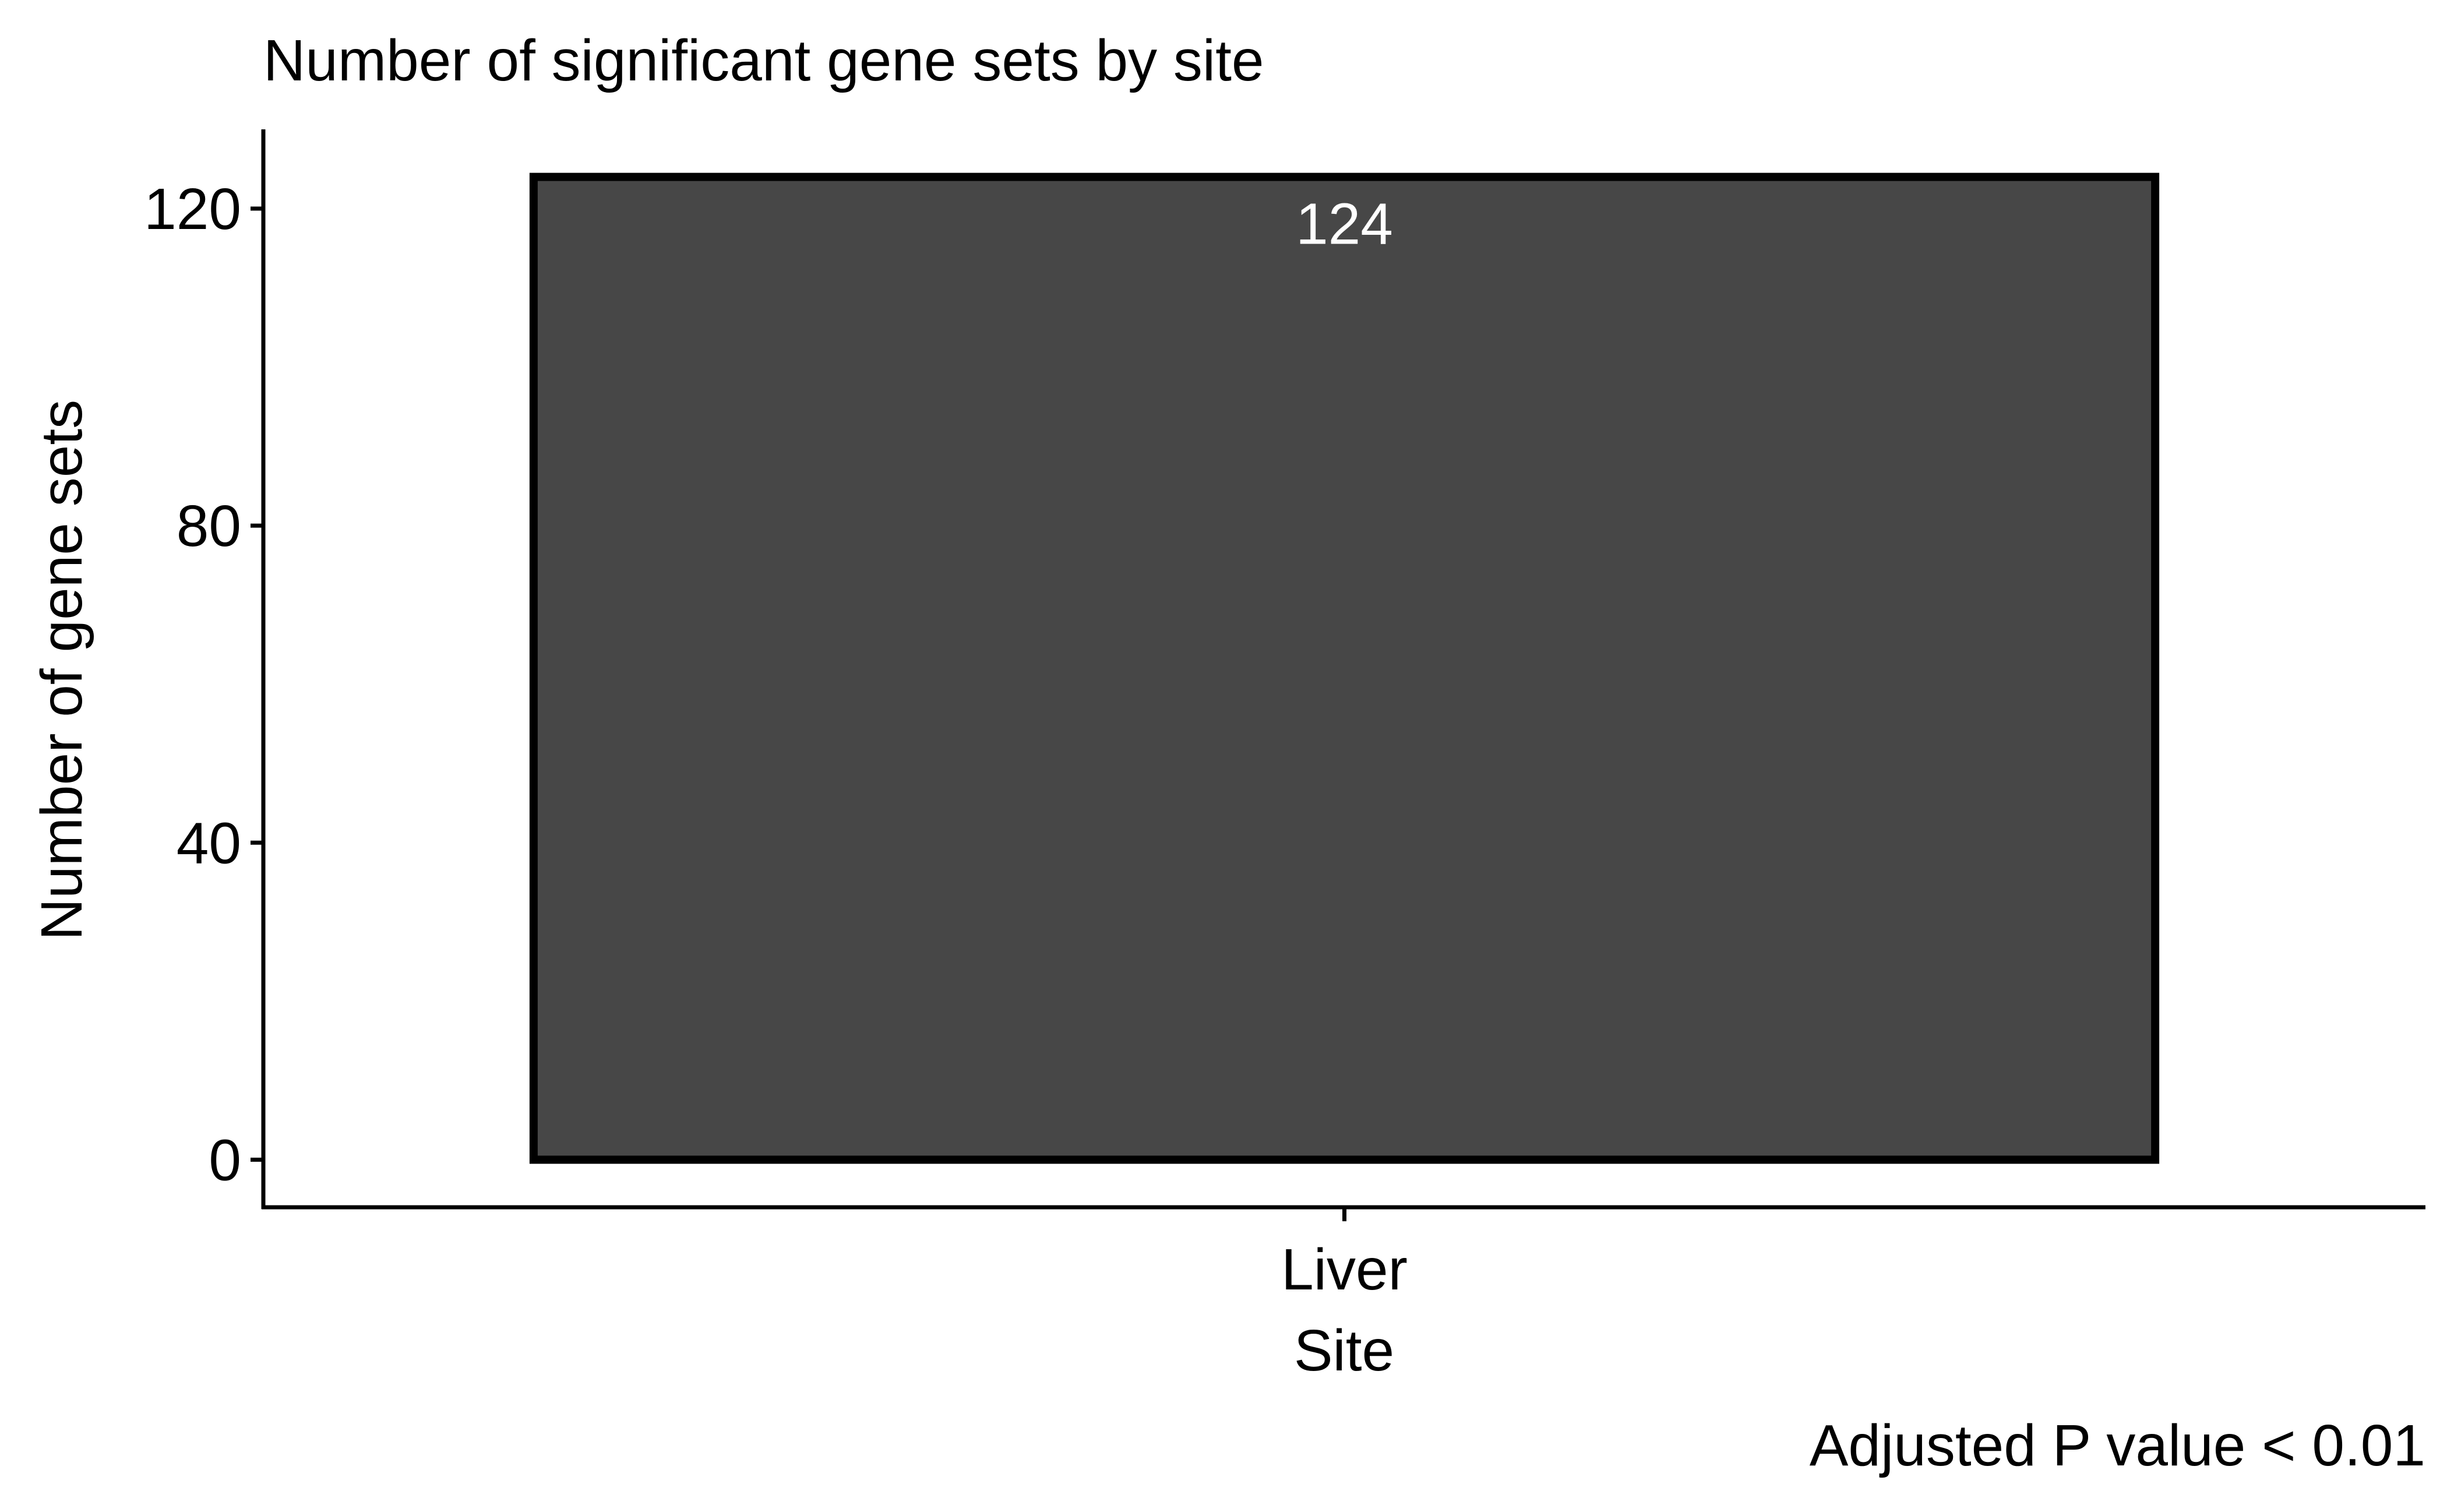  What do you see at coordinates (209, 843) in the screenshot?
I see `y-tick-label: 40` at bounding box center [209, 843].